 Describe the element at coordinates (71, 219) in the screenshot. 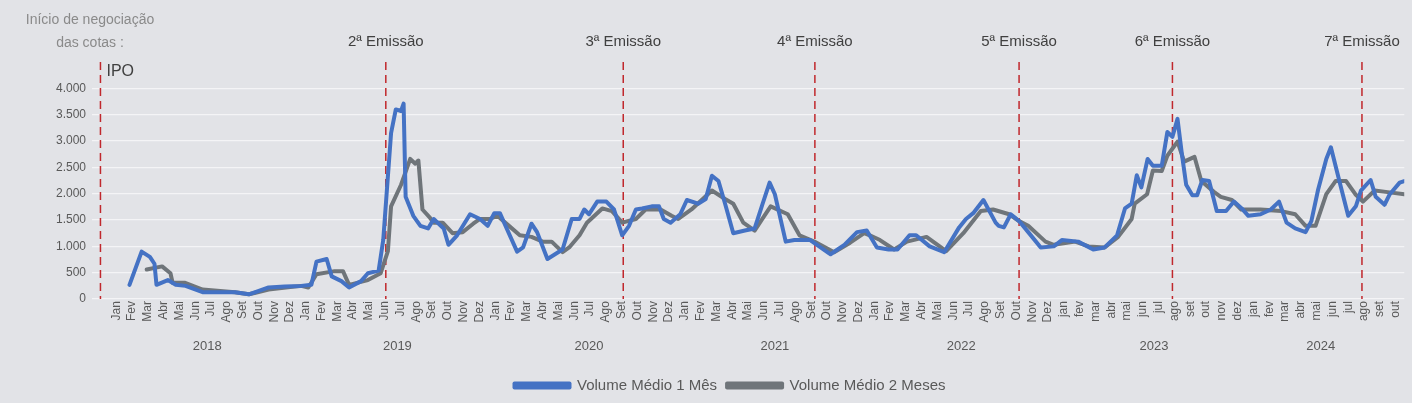

I see `y-tick-label: 1.500` at that location.